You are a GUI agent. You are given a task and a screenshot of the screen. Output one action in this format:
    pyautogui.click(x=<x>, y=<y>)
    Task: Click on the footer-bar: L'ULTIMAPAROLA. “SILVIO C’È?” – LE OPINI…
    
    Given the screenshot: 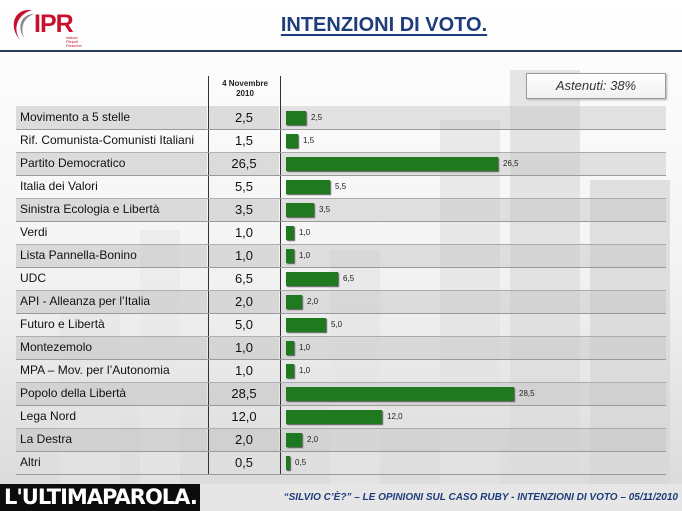 What is the action you would take?
    pyautogui.click(x=341, y=497)
    